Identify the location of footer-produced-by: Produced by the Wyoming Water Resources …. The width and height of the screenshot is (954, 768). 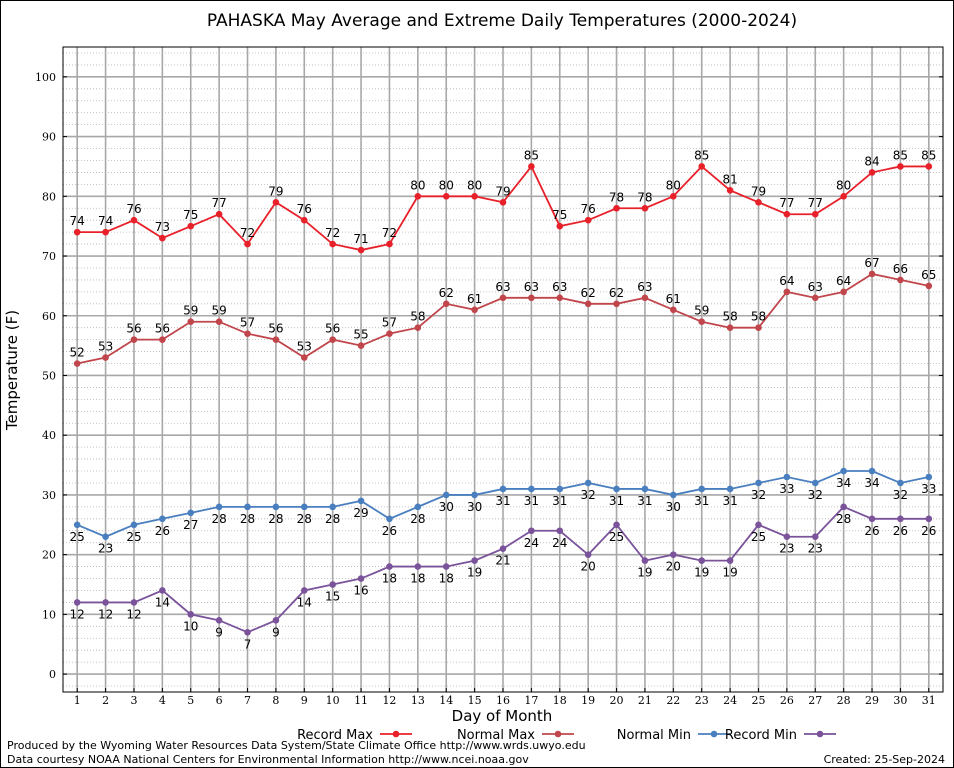
(296, 745).